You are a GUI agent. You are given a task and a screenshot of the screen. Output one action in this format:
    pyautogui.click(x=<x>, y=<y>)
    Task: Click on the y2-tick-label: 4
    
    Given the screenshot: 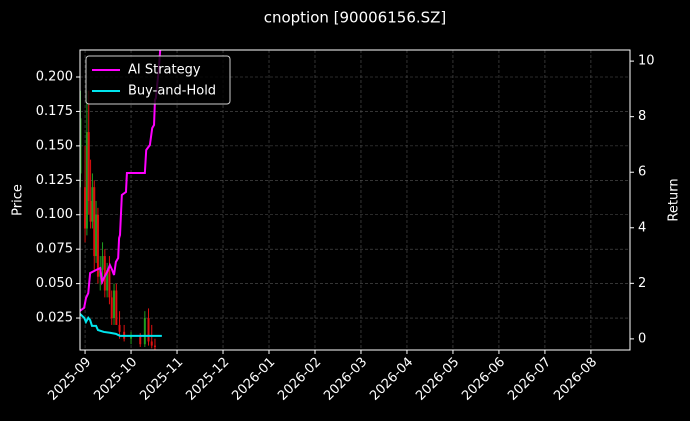 What is the action you would take?
    pyautogui.click(x=642, y=227)
    